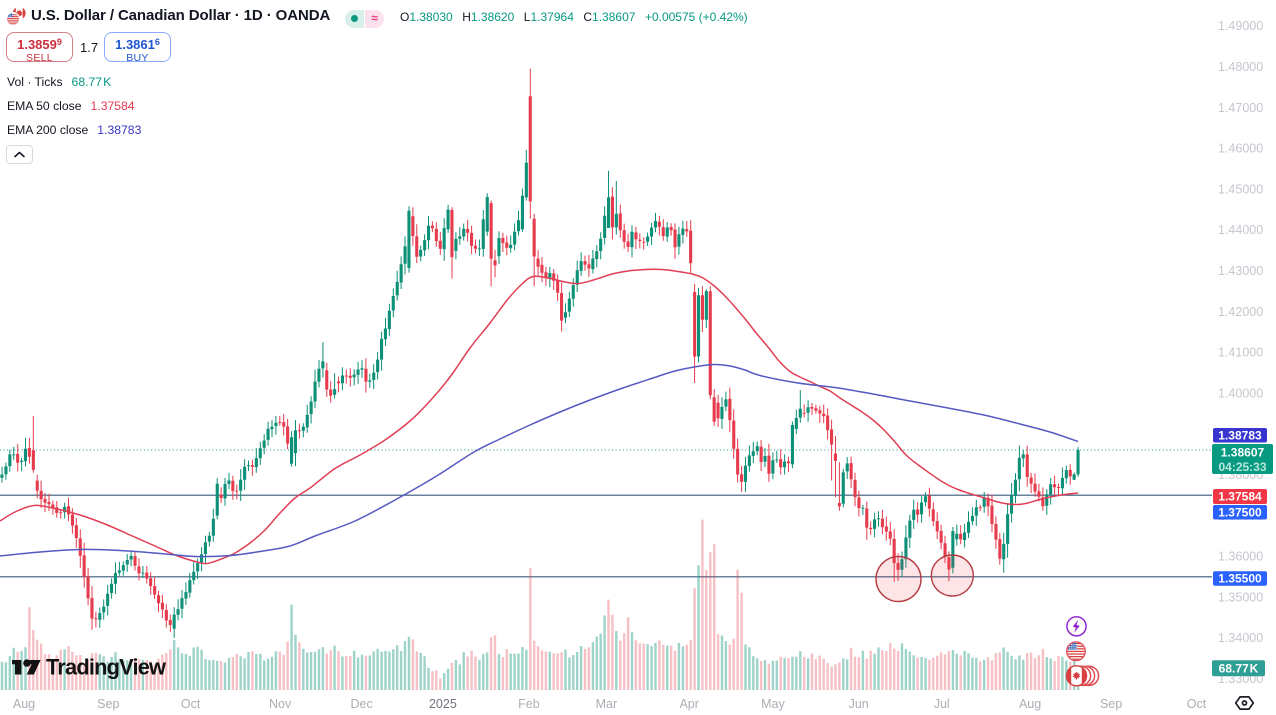 Image resolution: width=1276 pixels, height=715 pixels. I want to click on svg-text: 2025, so click(443, 704).